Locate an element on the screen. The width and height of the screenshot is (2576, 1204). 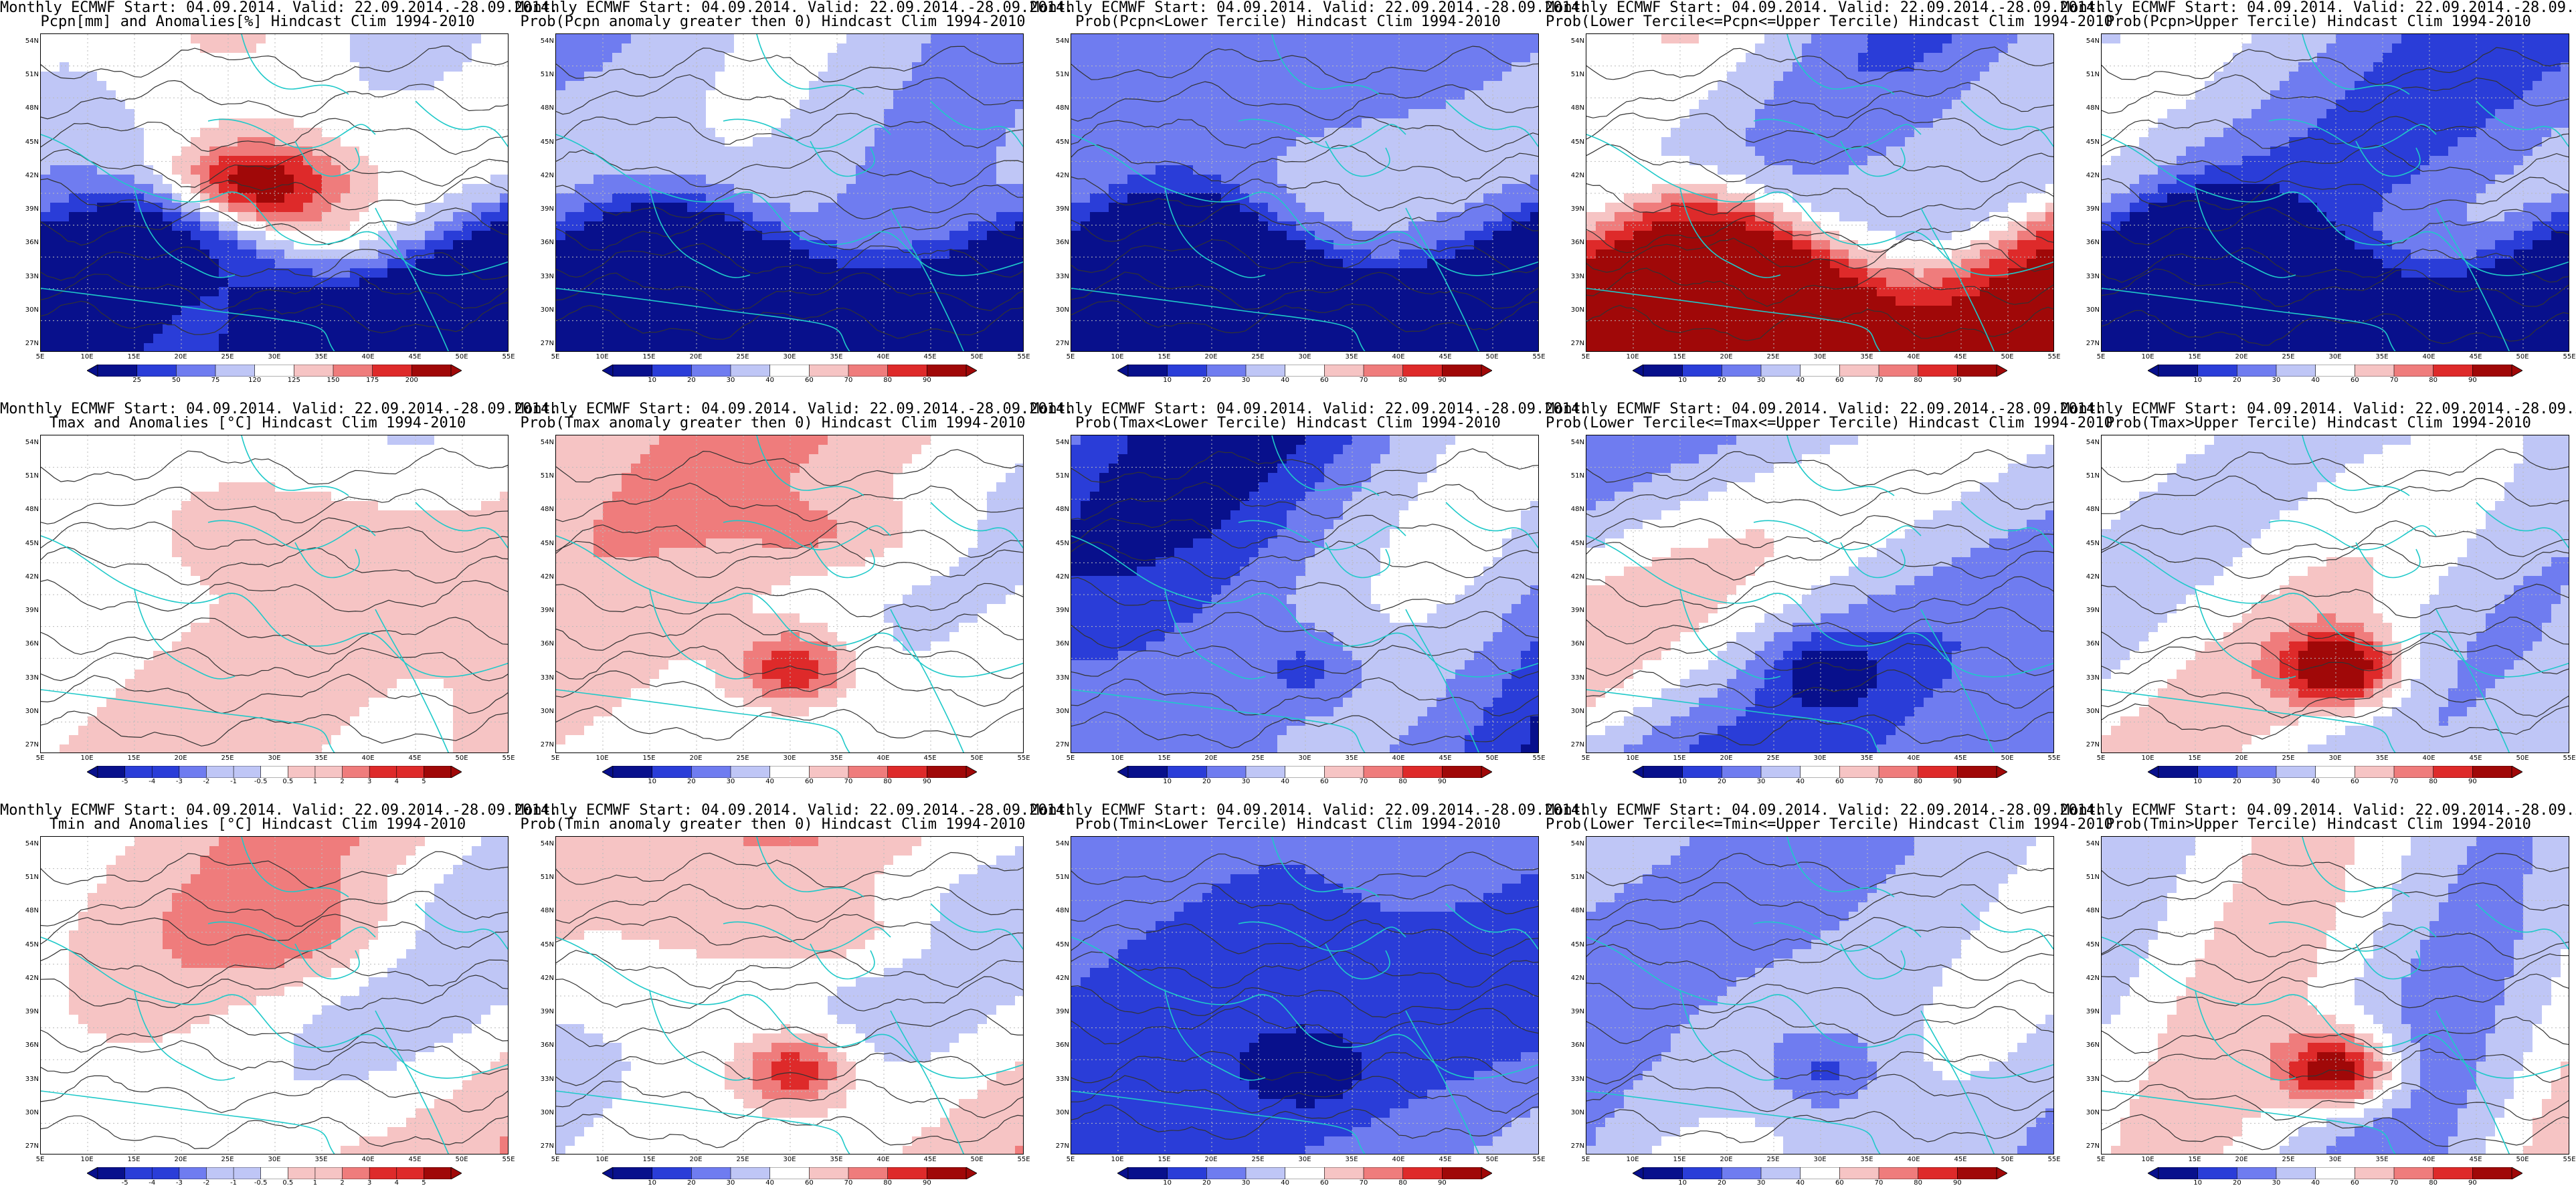
colorbar-segment is located at coordinates (632, 371).